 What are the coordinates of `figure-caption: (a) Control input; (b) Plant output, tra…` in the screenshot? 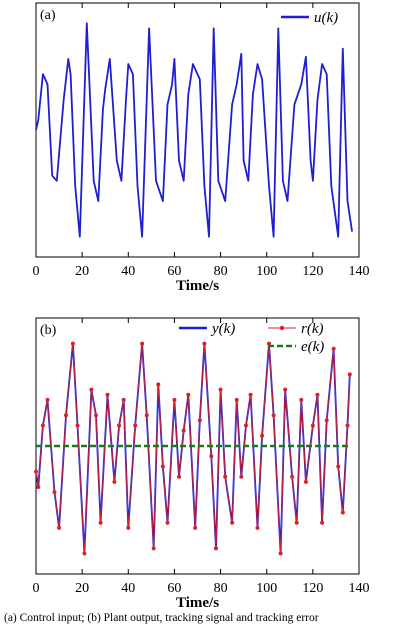 It's located at (161, 618).